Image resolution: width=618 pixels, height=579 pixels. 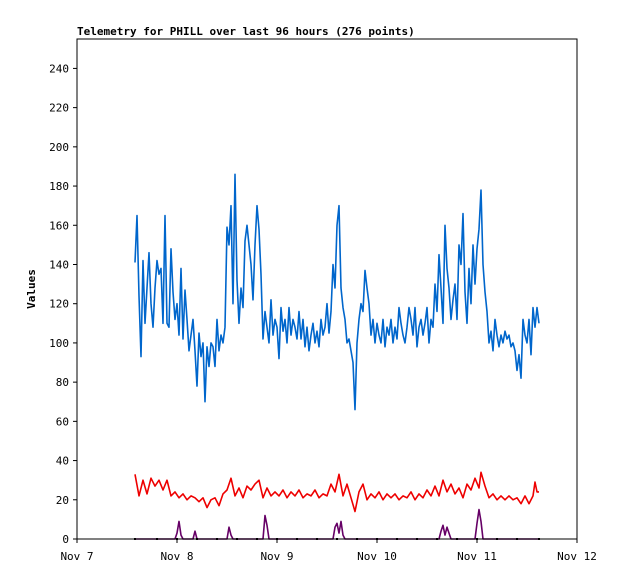 What do you see at coordinates (59, 304) in the screenshot?
I see `y-tick-label: 120` at bounding box center [59, 304].